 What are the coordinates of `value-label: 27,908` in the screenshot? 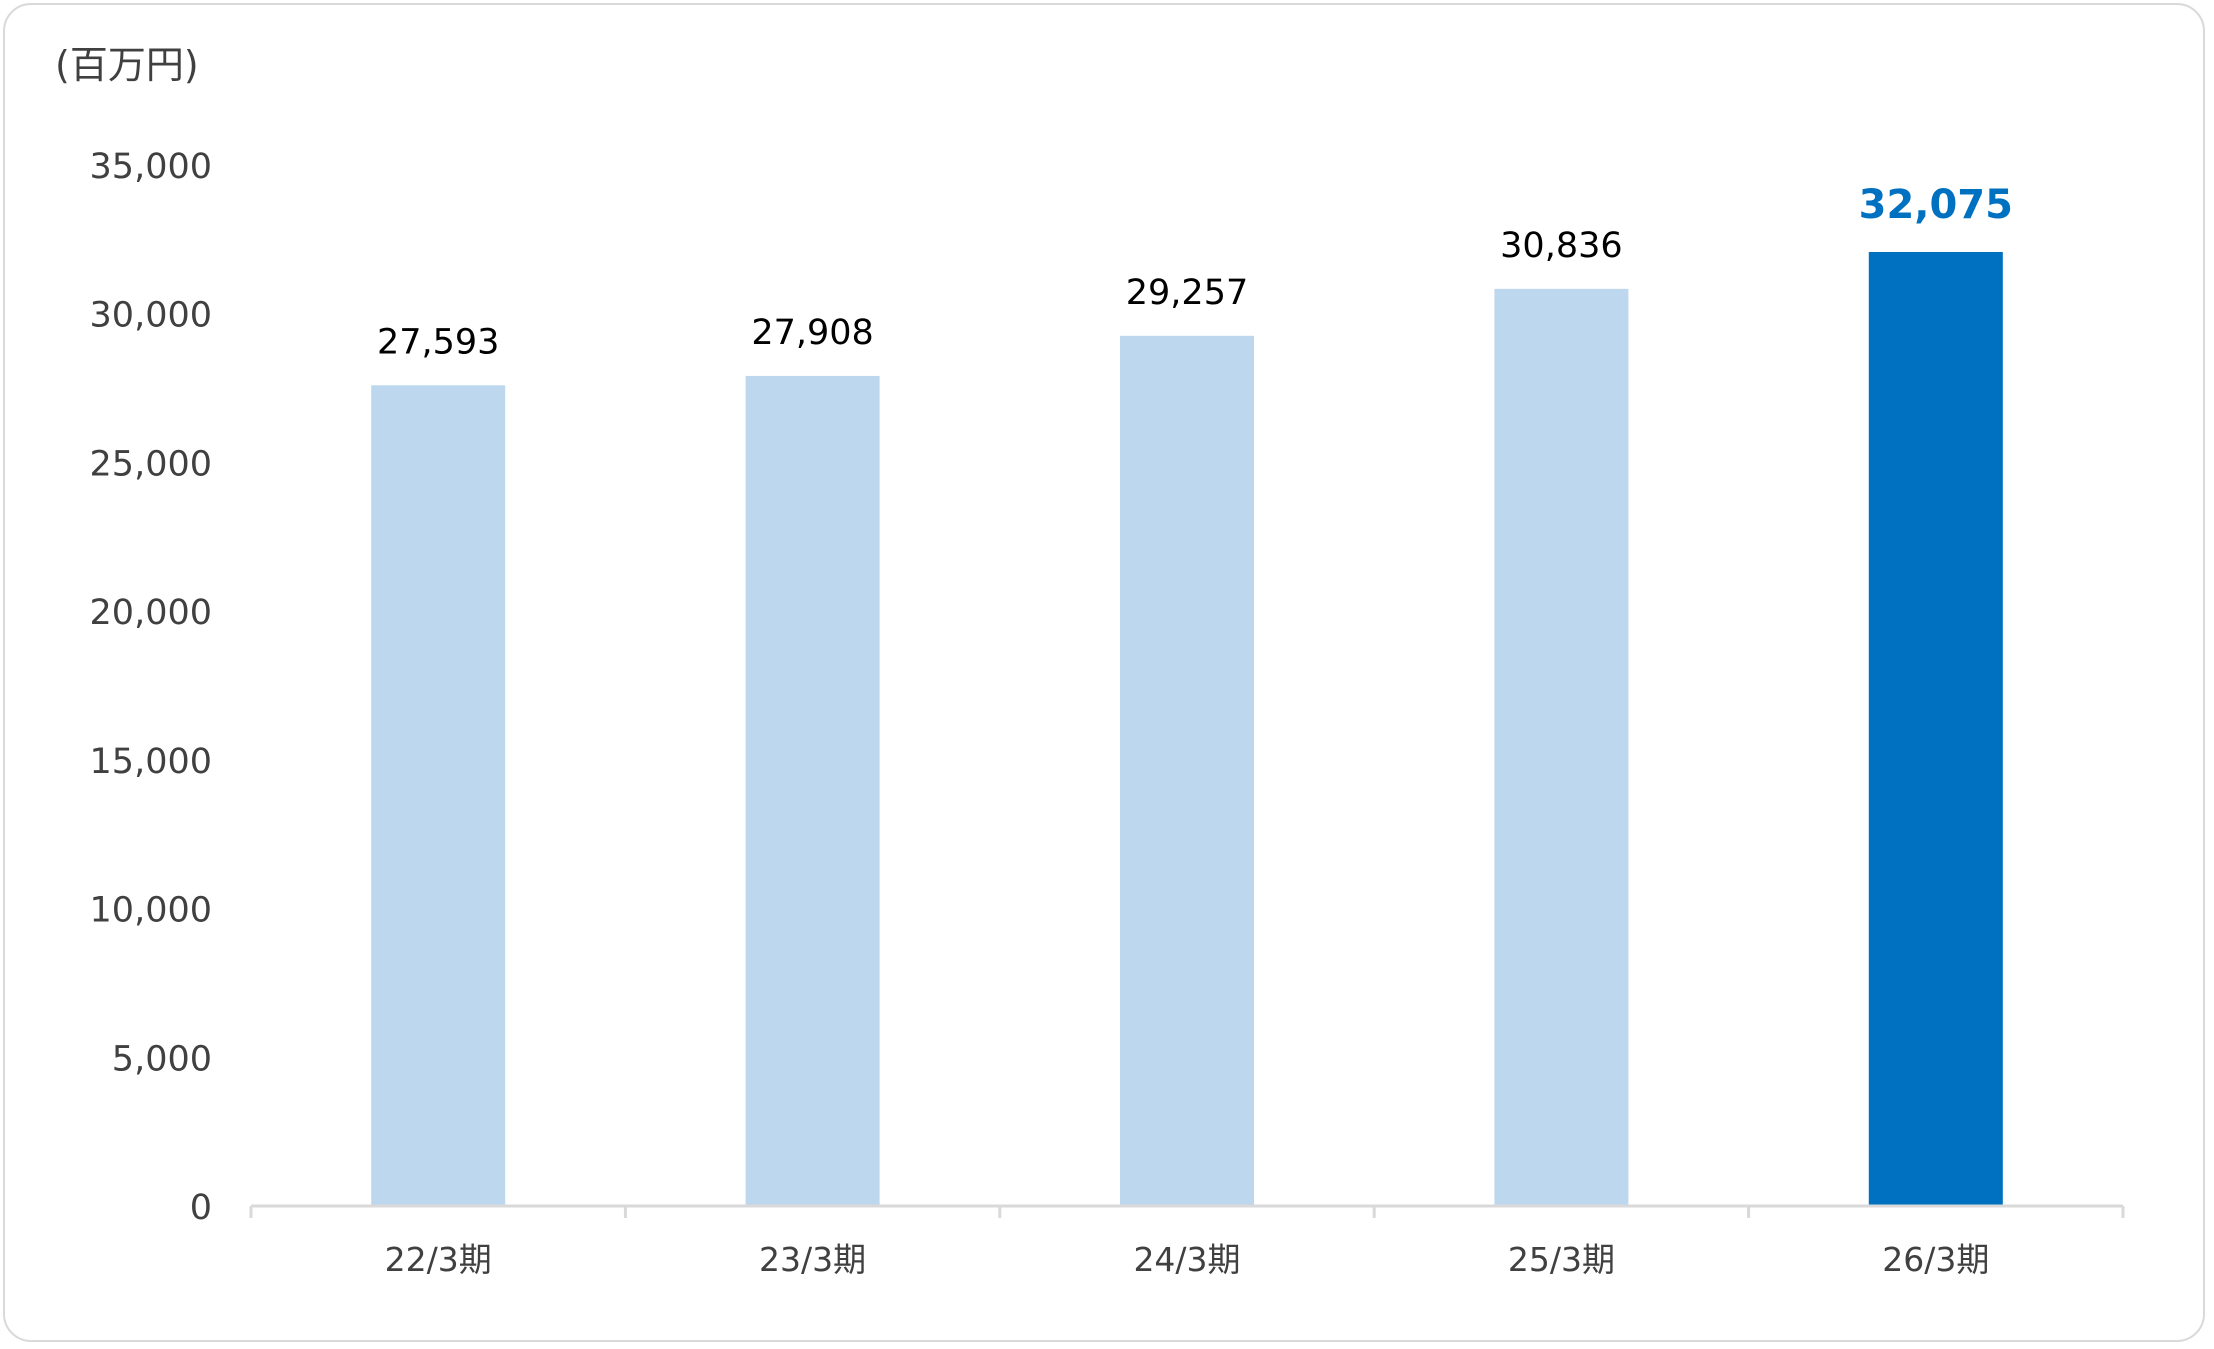 It's located at (812, 333).